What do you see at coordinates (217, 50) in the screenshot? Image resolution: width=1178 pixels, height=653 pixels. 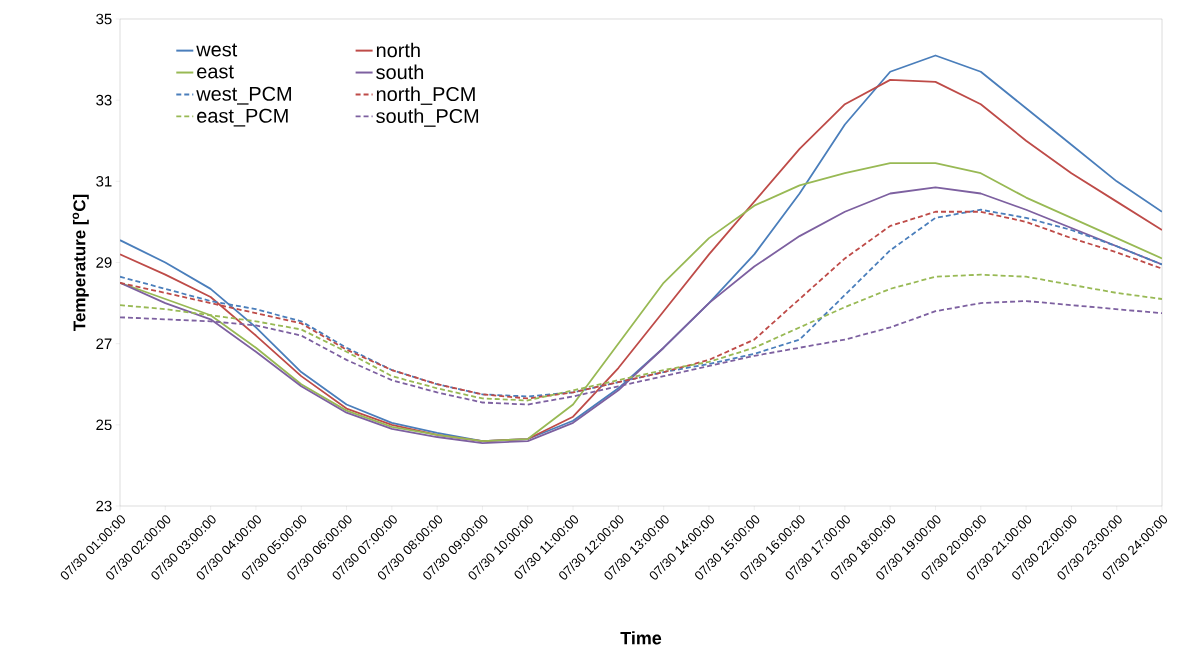 I see `legend-label: west` at bounding box center [217, 50].